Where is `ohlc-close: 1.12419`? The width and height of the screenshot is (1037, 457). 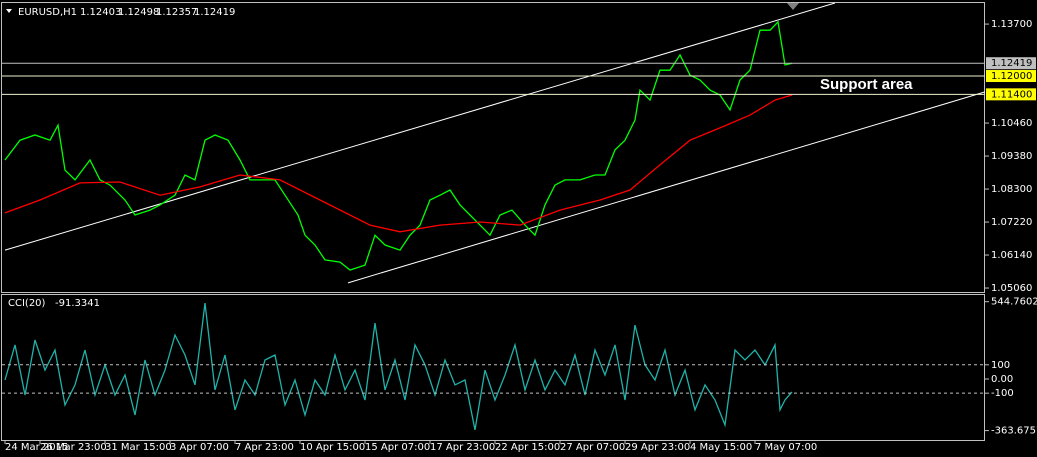 ohlc-close: 1.12419 is located at coordinates (214, 12).